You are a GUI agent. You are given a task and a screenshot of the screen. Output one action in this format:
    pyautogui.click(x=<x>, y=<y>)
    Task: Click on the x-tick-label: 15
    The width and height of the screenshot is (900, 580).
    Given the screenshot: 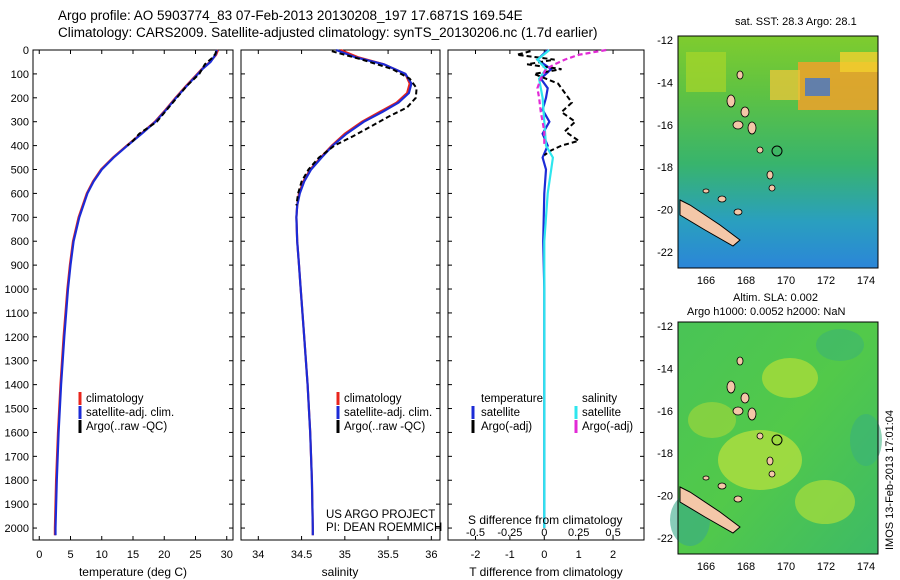 What is the action you would take?
    pyautogui.click(x=133, y=555)
    